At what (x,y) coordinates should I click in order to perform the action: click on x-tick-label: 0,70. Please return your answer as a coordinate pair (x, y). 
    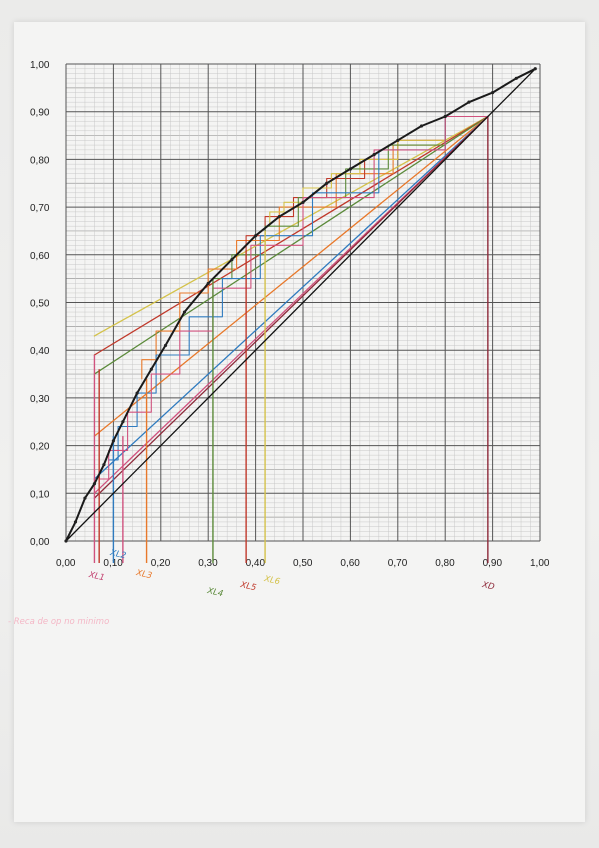
    Looking at the image, I should click on (398, 563).